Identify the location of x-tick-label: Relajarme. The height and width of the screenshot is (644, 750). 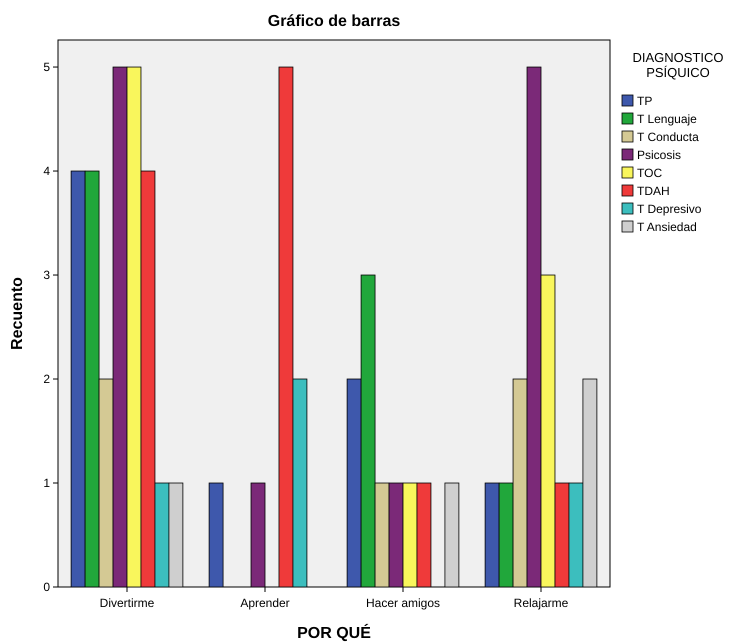
(541, 603).